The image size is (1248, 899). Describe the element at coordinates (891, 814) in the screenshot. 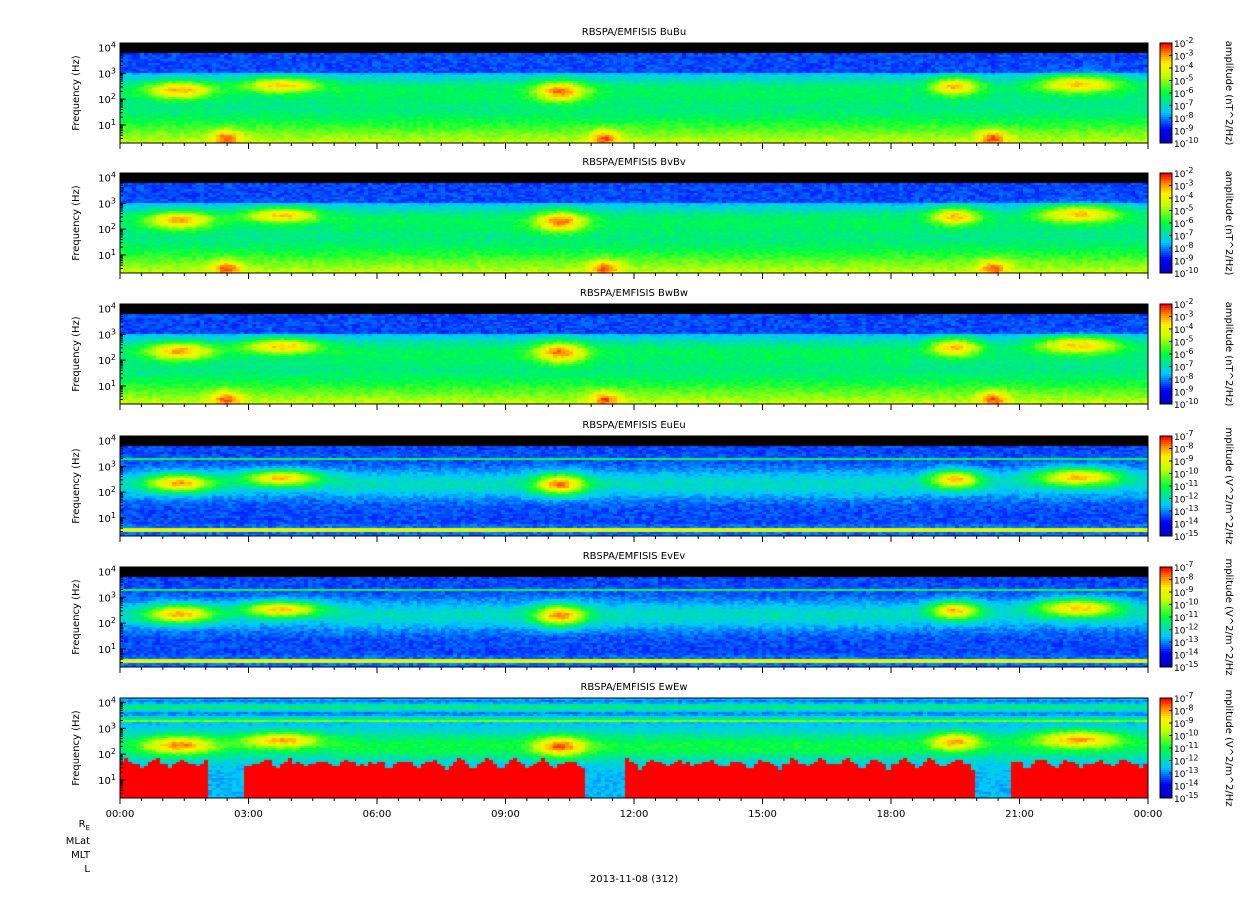

I see `x-tick-label: 18:00` at that location.